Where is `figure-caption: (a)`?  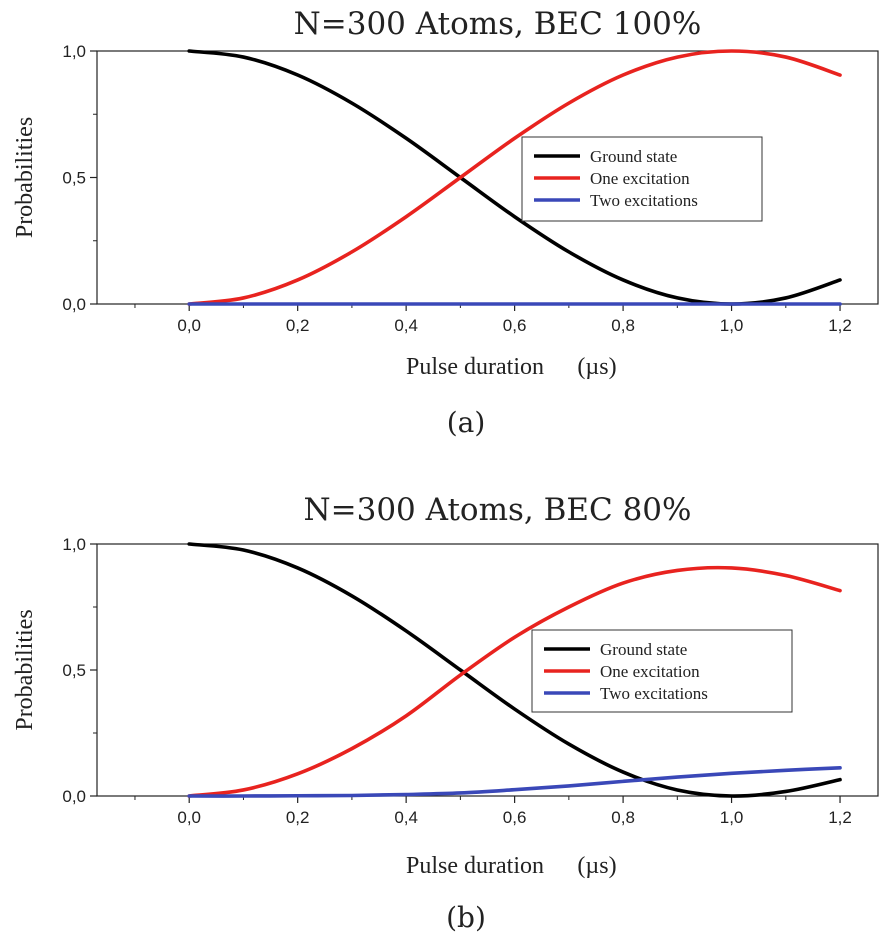
figure-caption: (a) is located at coordinates (466, 422).